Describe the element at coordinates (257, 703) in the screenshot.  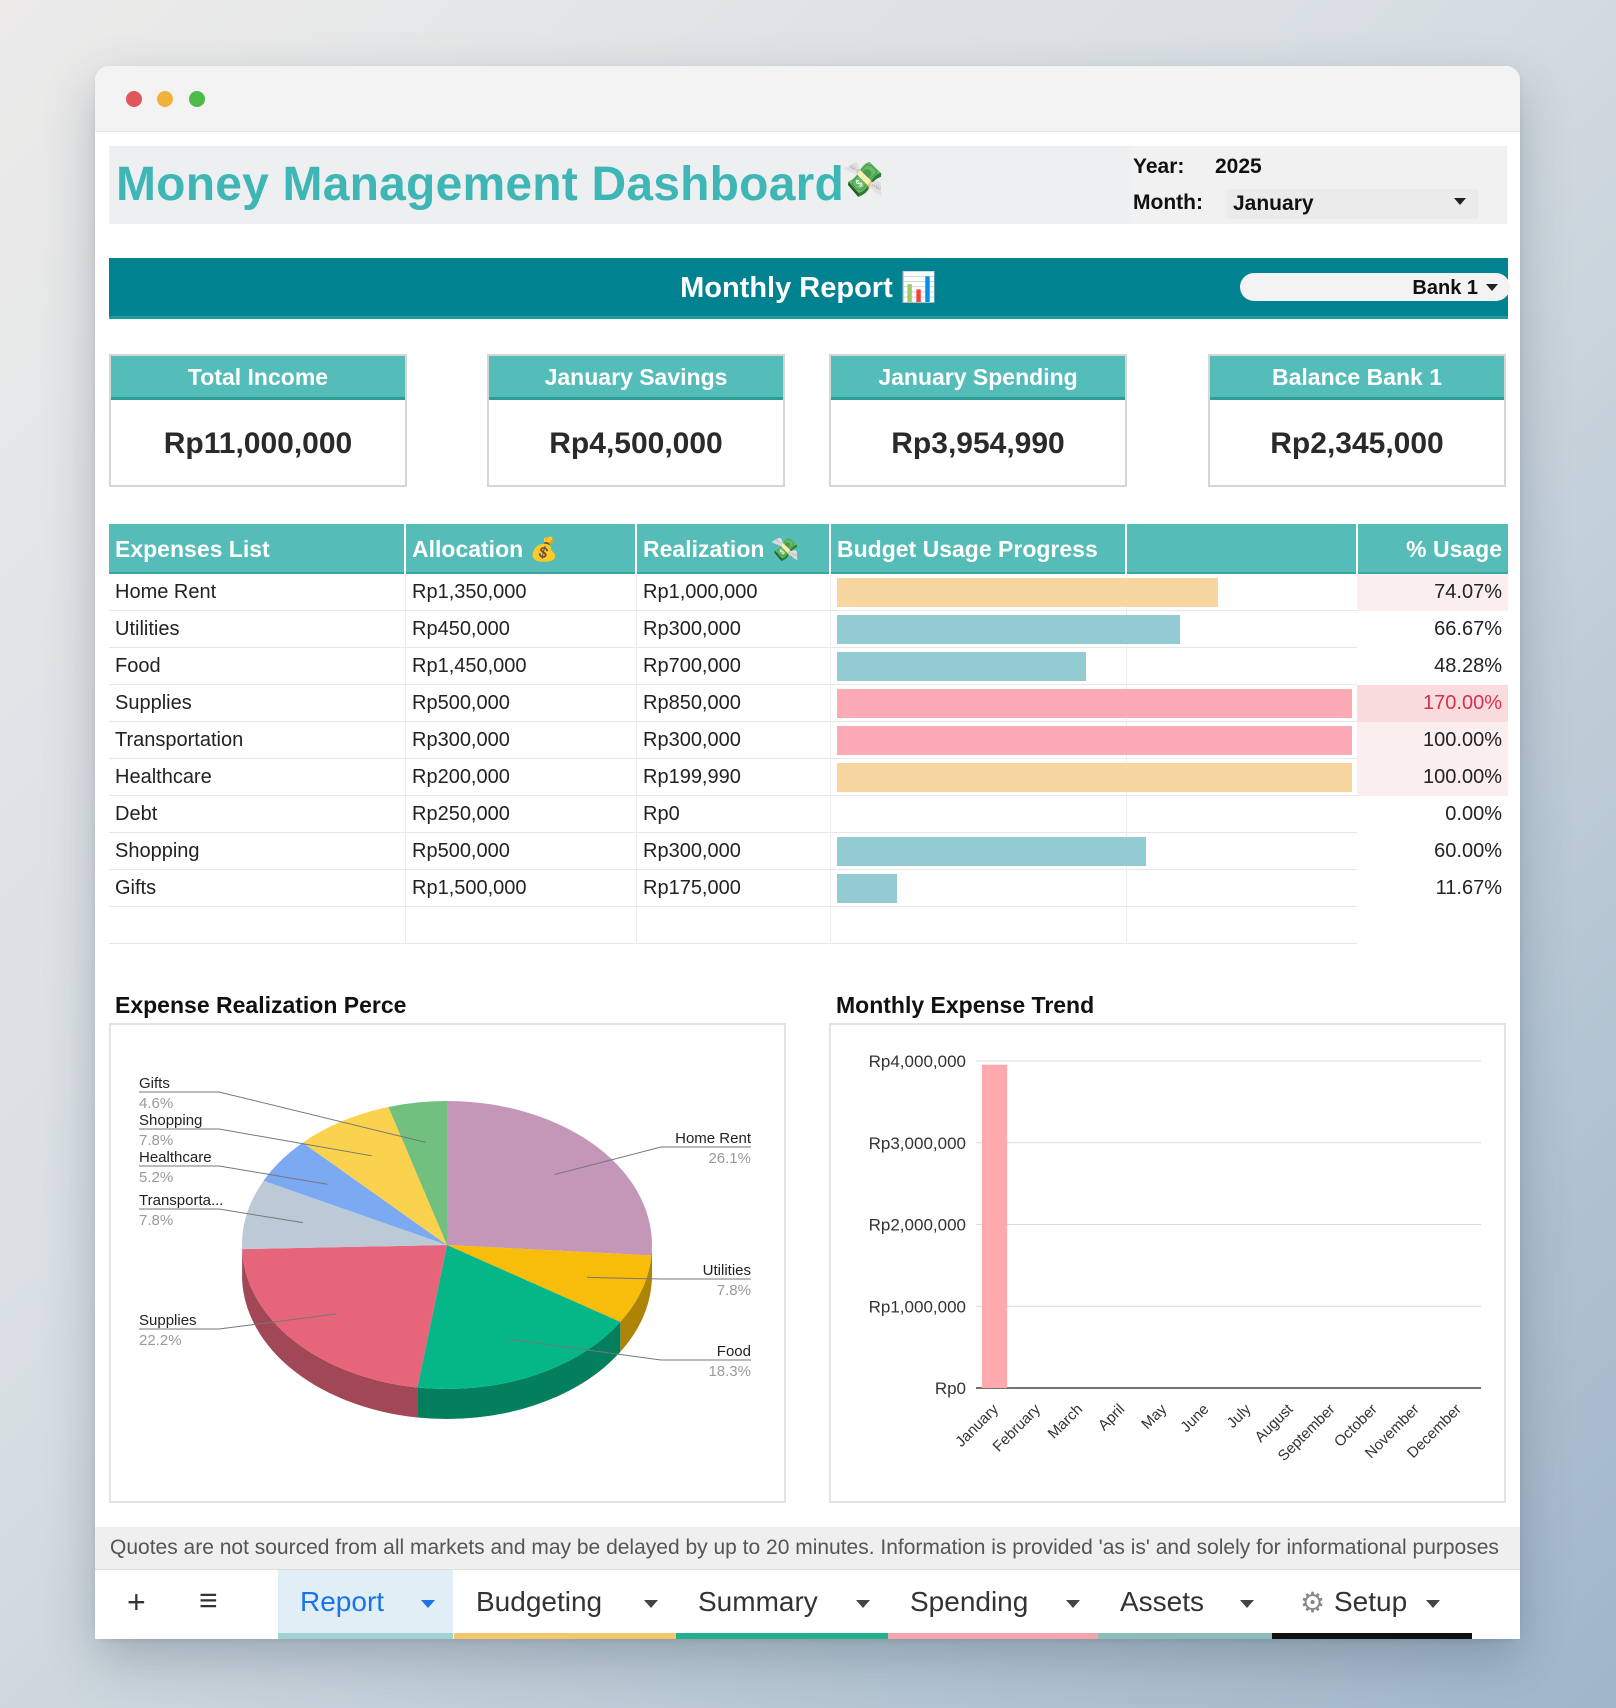
I see `cell-expense-name: Supplies` at that location.